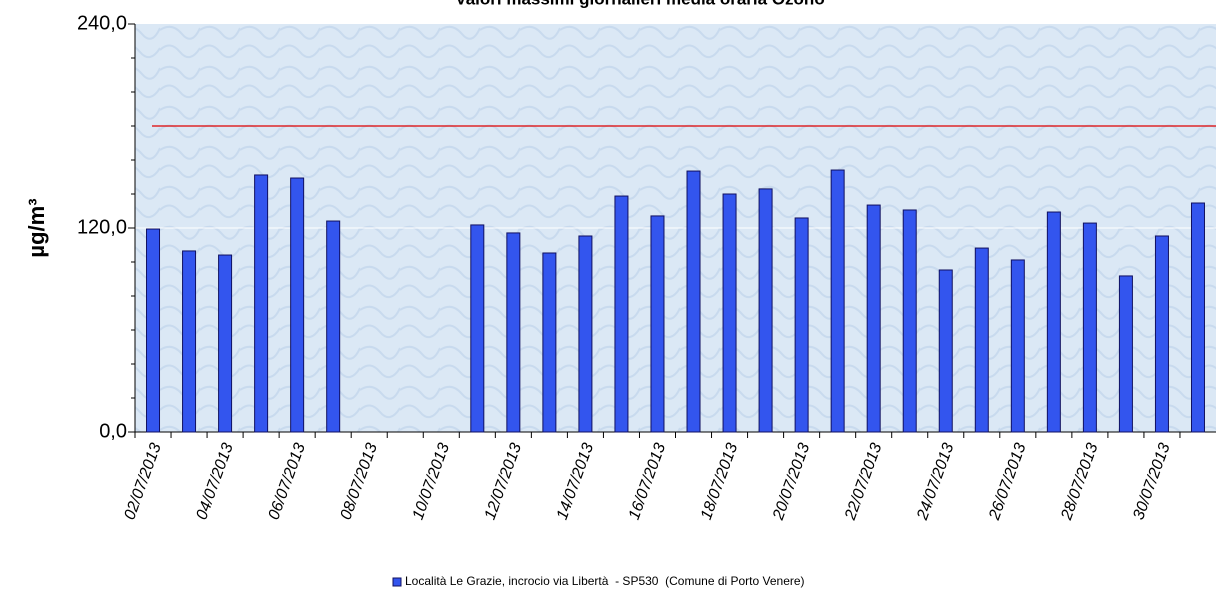  Describe the element at coordinates (36, 227) in the screenshot. I see `y-axis-label: µg/m³` at that location.